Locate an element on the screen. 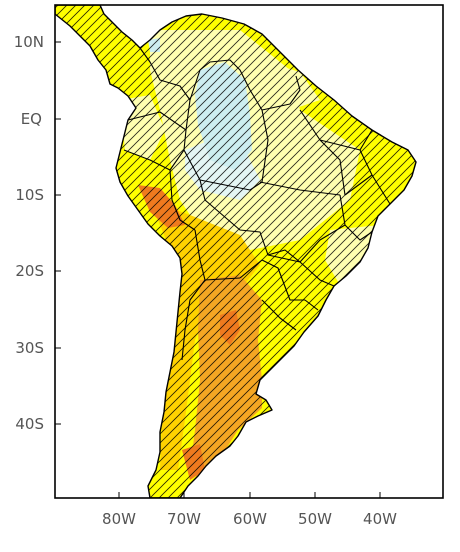  x-tick-label-60w: 60W is located at coordinates (250, 519).